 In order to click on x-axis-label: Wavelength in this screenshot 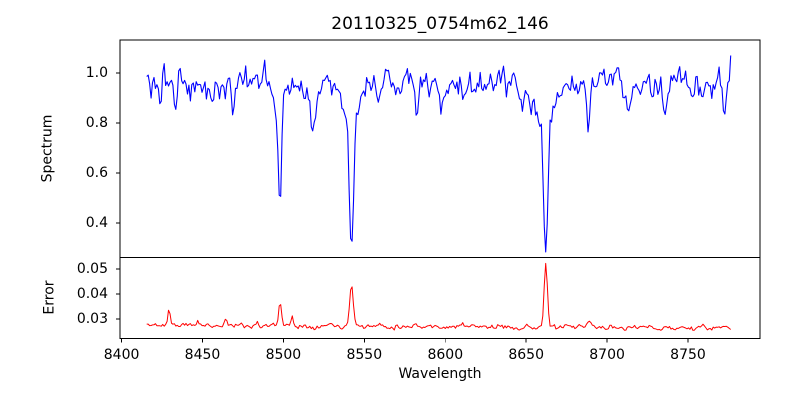, I will do `click(440, 374)`.